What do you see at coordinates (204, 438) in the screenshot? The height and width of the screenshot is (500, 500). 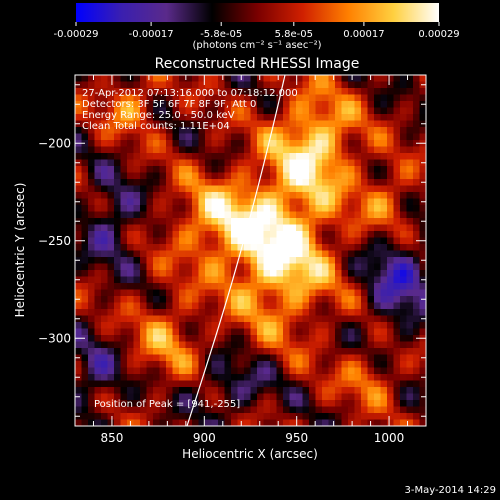 I see `x-tick-label: 900` at bounding box center [204, 438].